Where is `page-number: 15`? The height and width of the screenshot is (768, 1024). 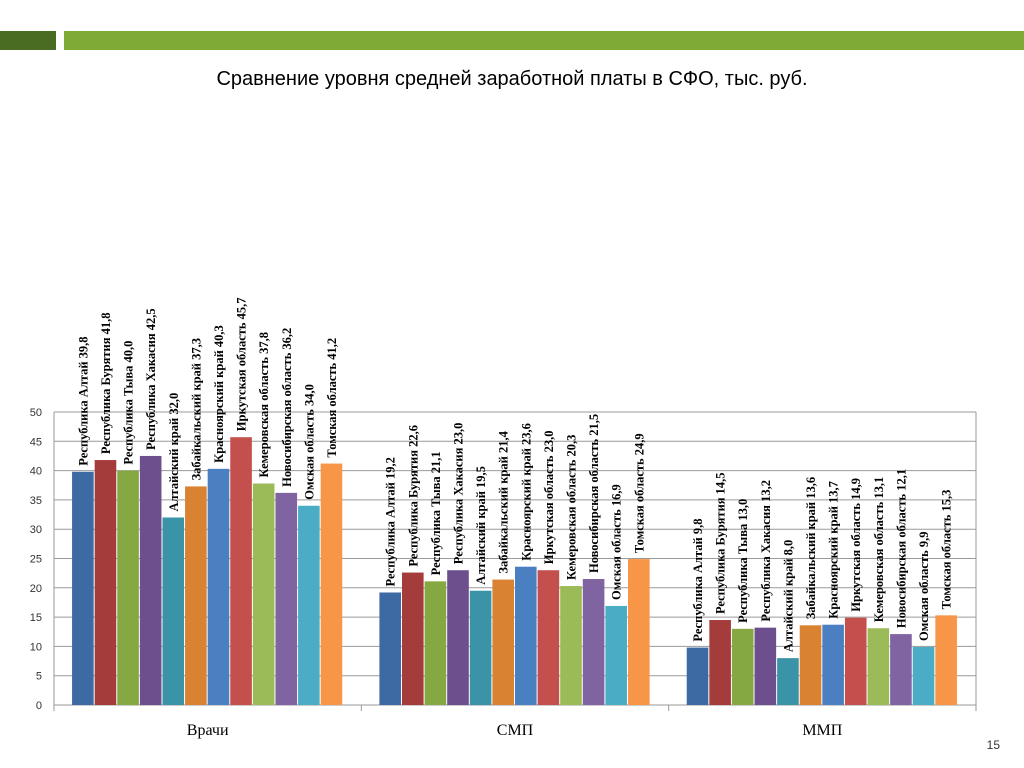 page-number: 15 is located at coordinates (993, 745).